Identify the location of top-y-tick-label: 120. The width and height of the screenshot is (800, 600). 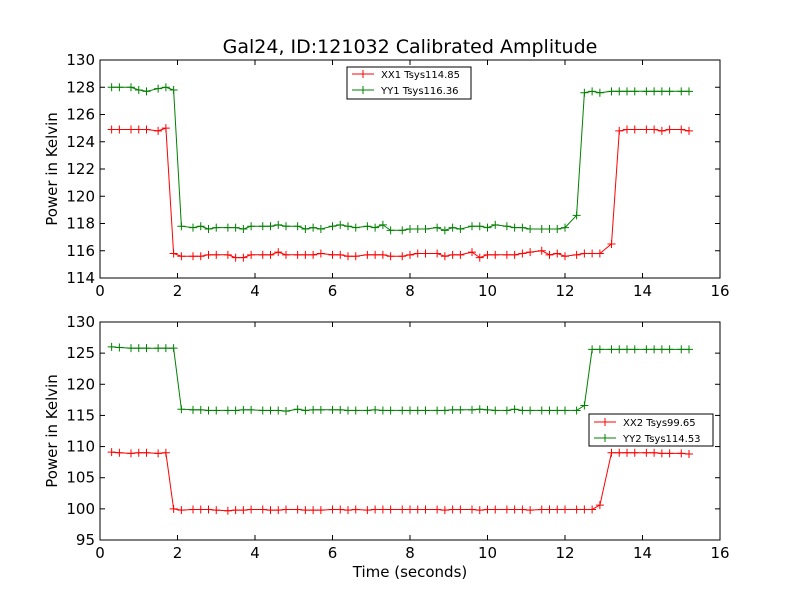
(80, 196).